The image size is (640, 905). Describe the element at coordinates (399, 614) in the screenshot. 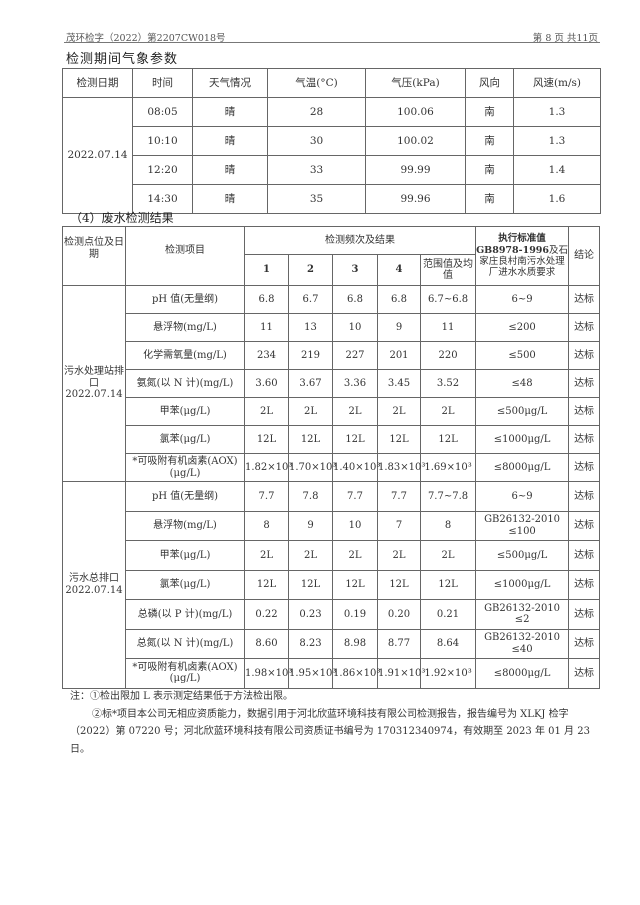

I see `result-4: 0.20` at that location.